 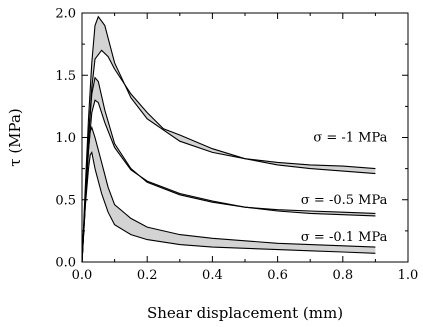 I want to click on y-tick-label: 2.0, so click(x=65, y=14).